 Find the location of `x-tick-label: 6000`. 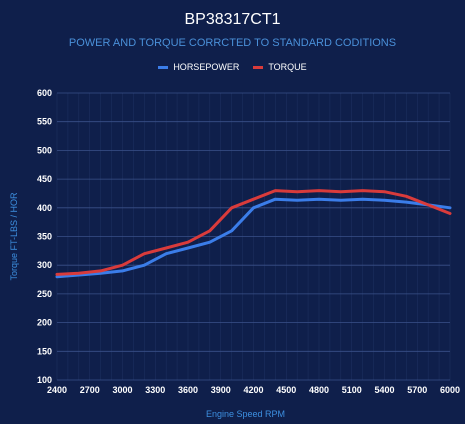

x-tick-label: 6000 is located at coordinates (450, 390).